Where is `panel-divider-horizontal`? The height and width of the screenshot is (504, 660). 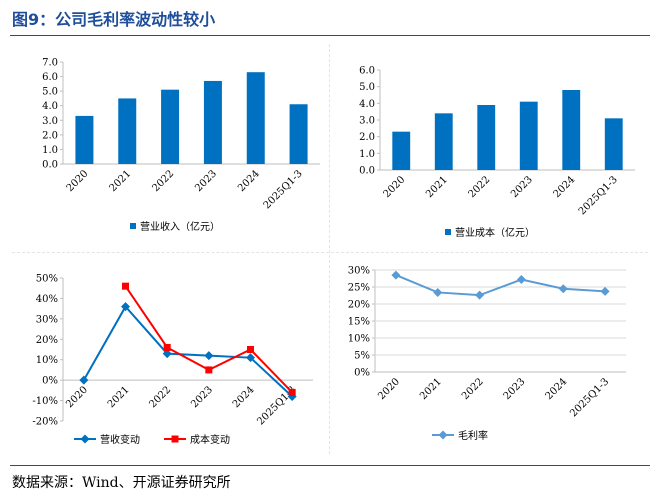 panel-divider-horizontal is located at coordinates (330, 252).